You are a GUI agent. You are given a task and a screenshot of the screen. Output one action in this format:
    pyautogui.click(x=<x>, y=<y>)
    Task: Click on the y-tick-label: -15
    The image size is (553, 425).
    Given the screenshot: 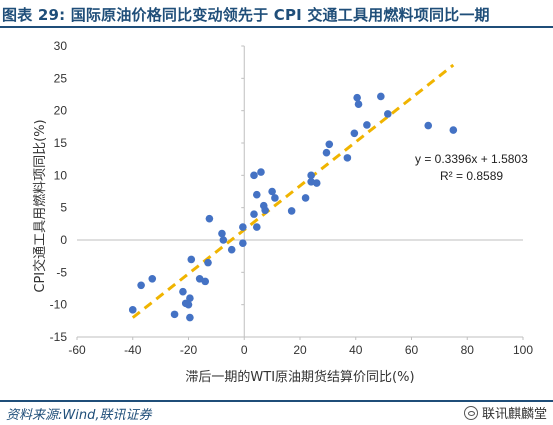 What is the action you would take?
    pyautogui.click(x=59, y=337)
    